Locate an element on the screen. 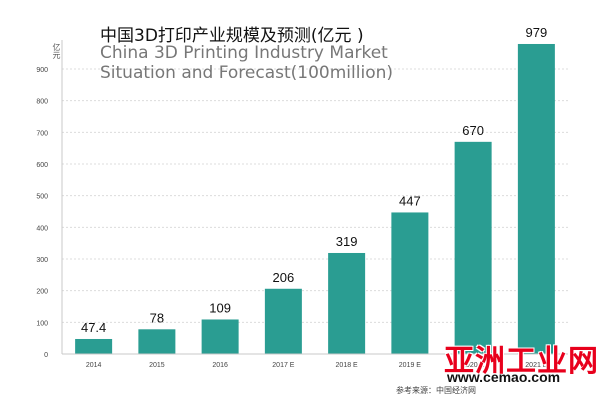 Image resolution: width=605 pixels, height=408 pixels. y-tick-label: 700 is located at coordinates (42, 133).